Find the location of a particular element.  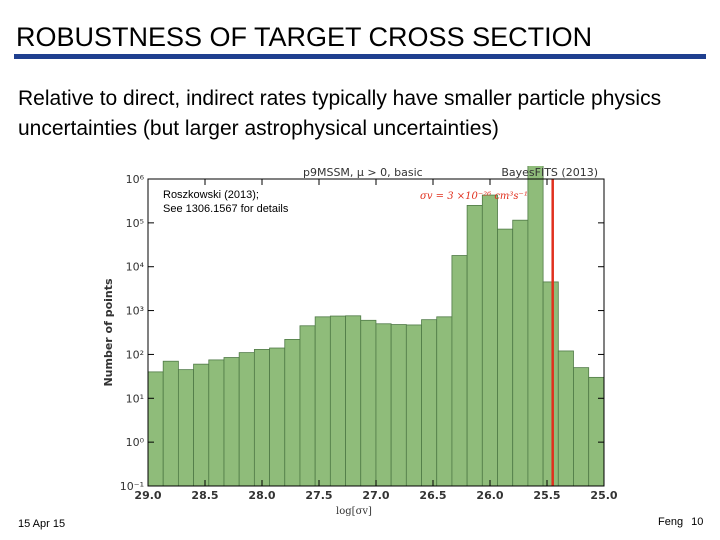

x-tick-label: 25.5 is located at coordinates (546, 495).